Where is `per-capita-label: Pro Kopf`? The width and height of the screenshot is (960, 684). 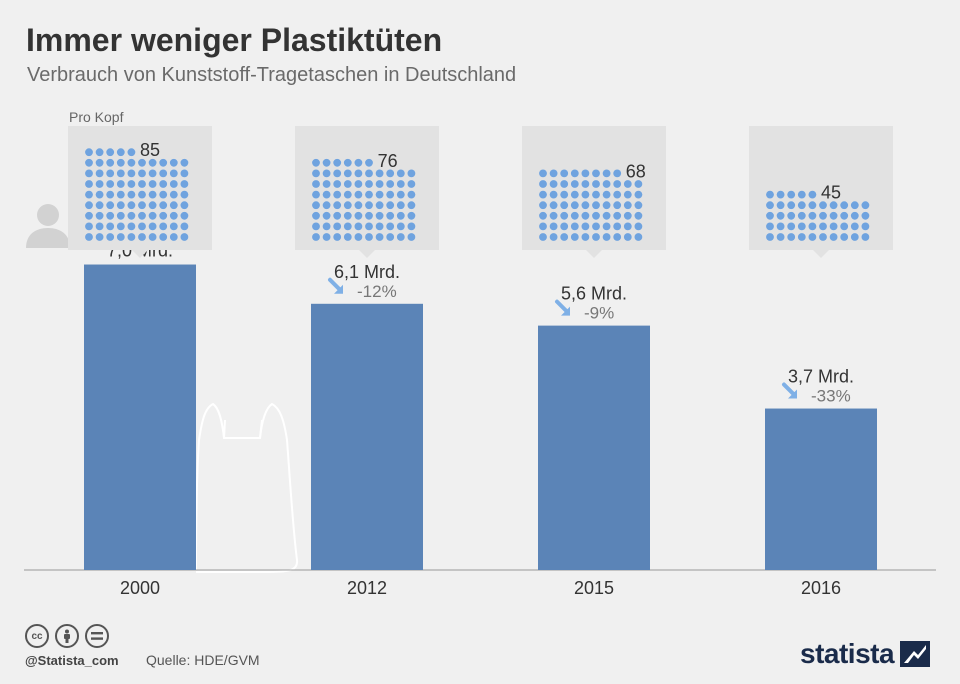 per-capita-label: Pro Kopf is located at coordinates (96, 117).